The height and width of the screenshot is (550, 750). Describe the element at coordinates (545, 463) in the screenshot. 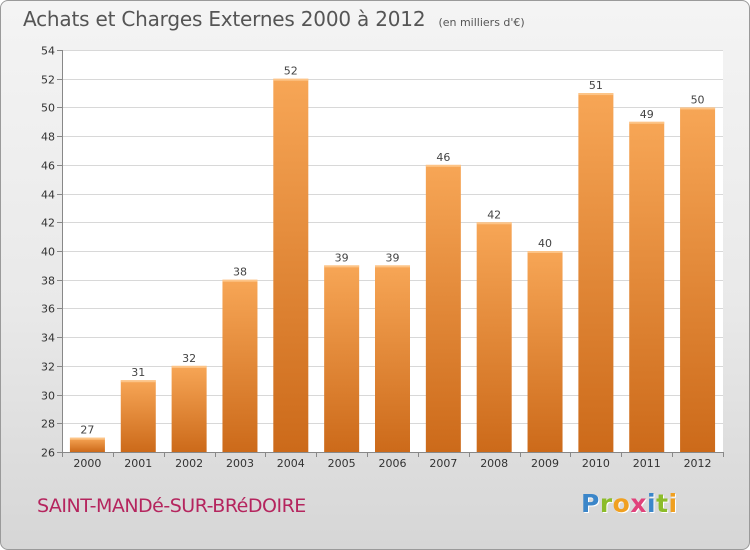

I see `x-tick-label: 2009` at that location.